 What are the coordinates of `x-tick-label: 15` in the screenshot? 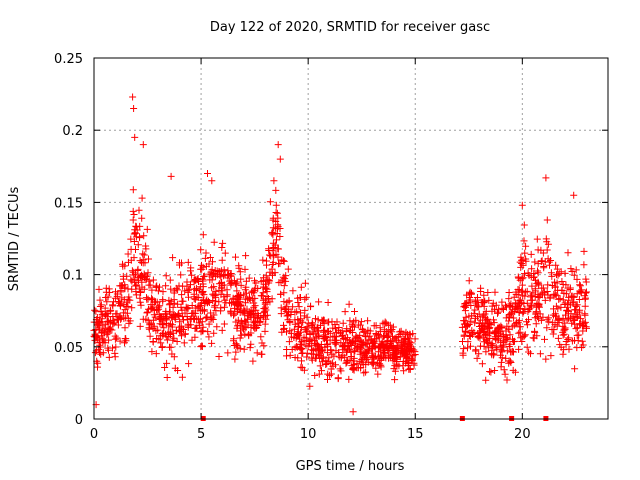 It's located at (415, 434).